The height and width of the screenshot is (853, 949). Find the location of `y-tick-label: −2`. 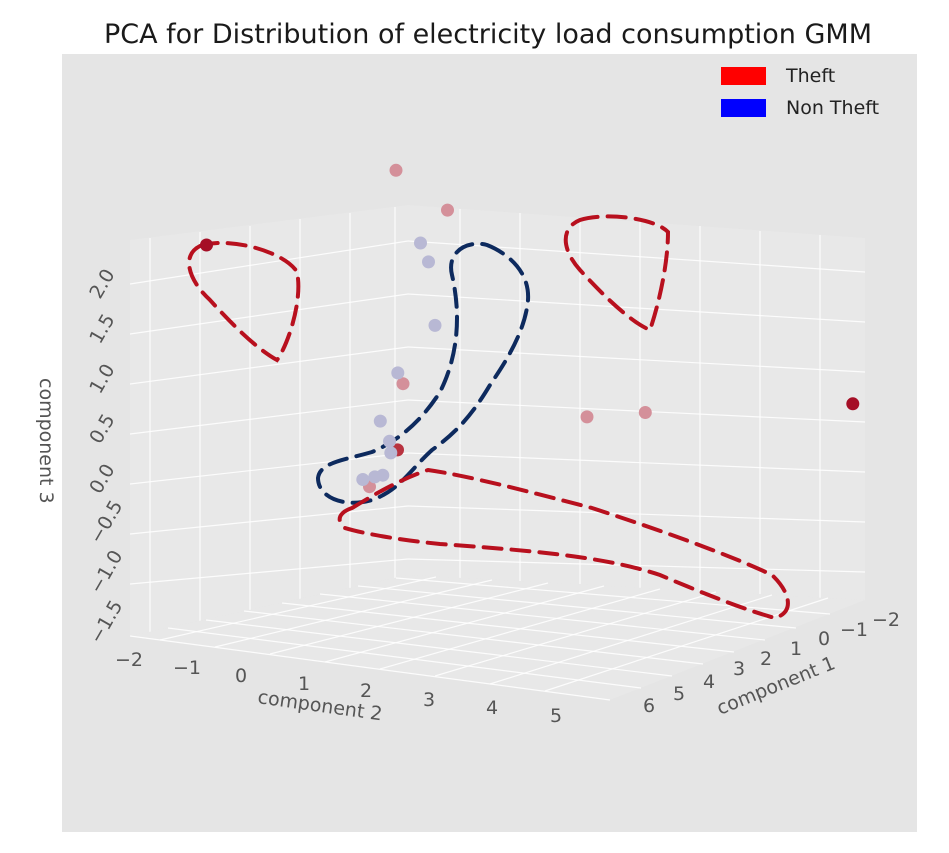

y-tick-label: −2 is located at coordinates (886, 620).